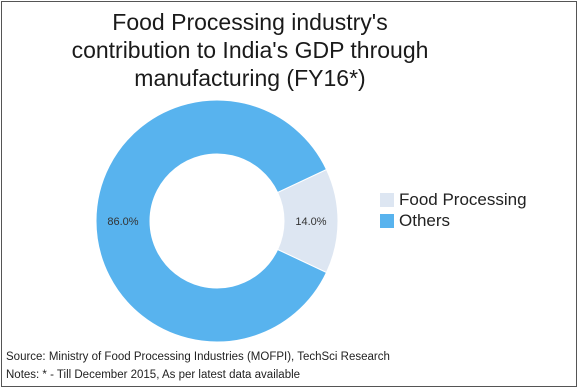 This screenshot has height=390, width=580. I want to click on legend-swatch-others, so click(387, 220).